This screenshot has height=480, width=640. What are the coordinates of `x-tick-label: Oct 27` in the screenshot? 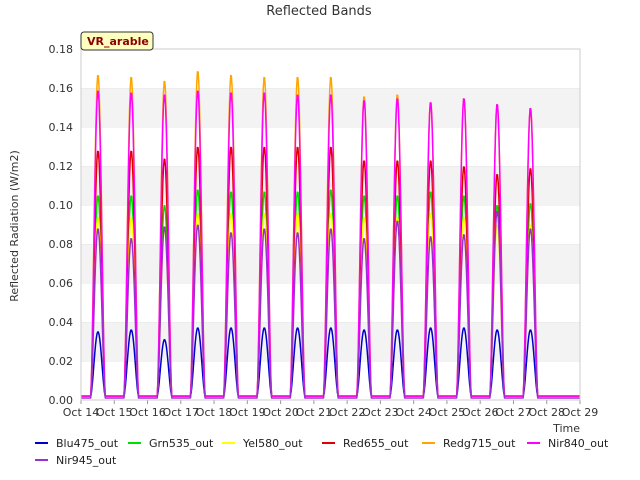 It's located at (513, 412).